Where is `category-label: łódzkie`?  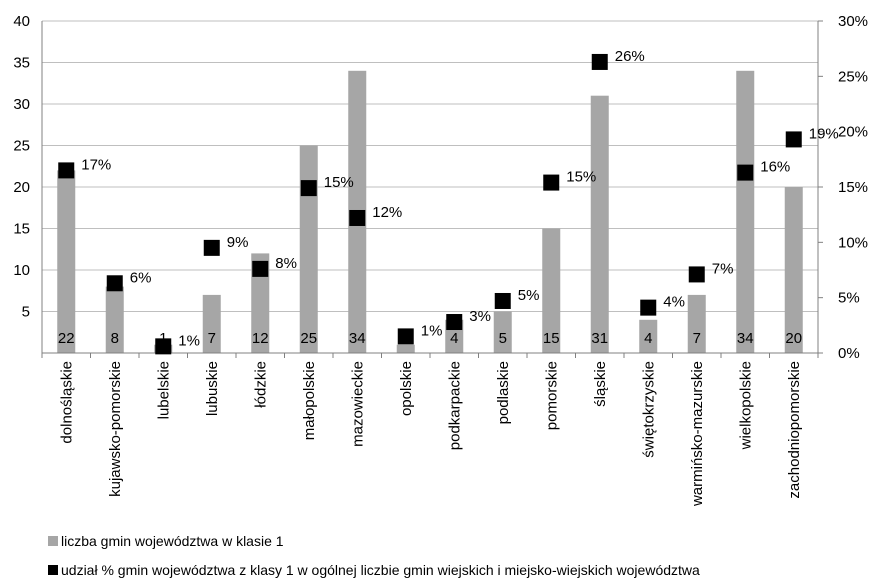
category-label: łódzkie is located at coordinates (260, 384).